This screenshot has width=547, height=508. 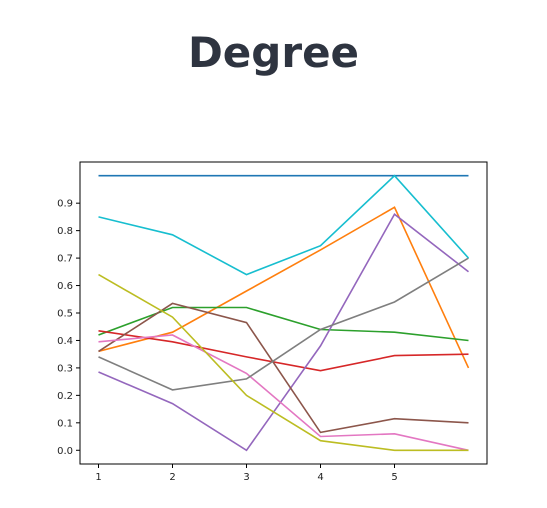 What do you see at coordinates (65, 341) in the screenshot?
I see `y-tick-label: 0.4` at bounding box center [65, 341].